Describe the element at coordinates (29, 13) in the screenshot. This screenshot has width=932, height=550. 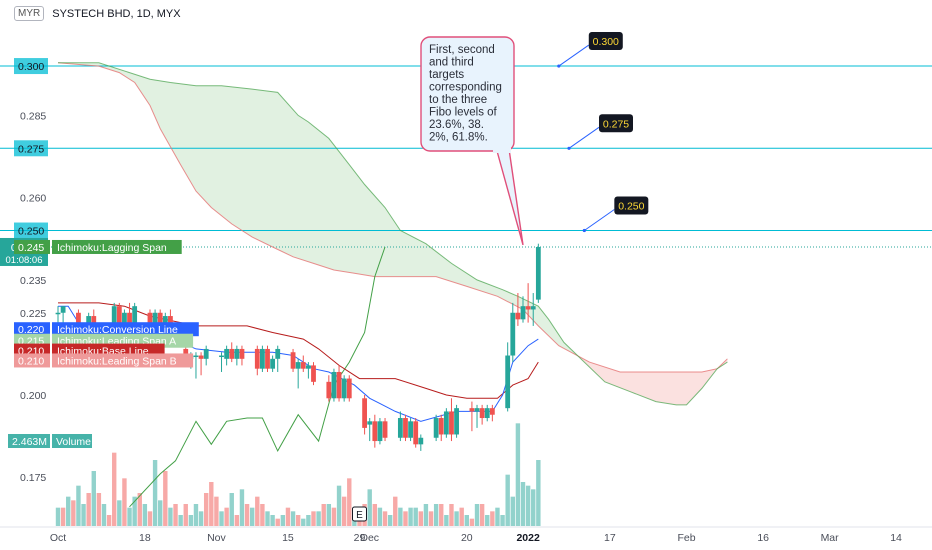
I see `currency-badge: MYR` at that location.